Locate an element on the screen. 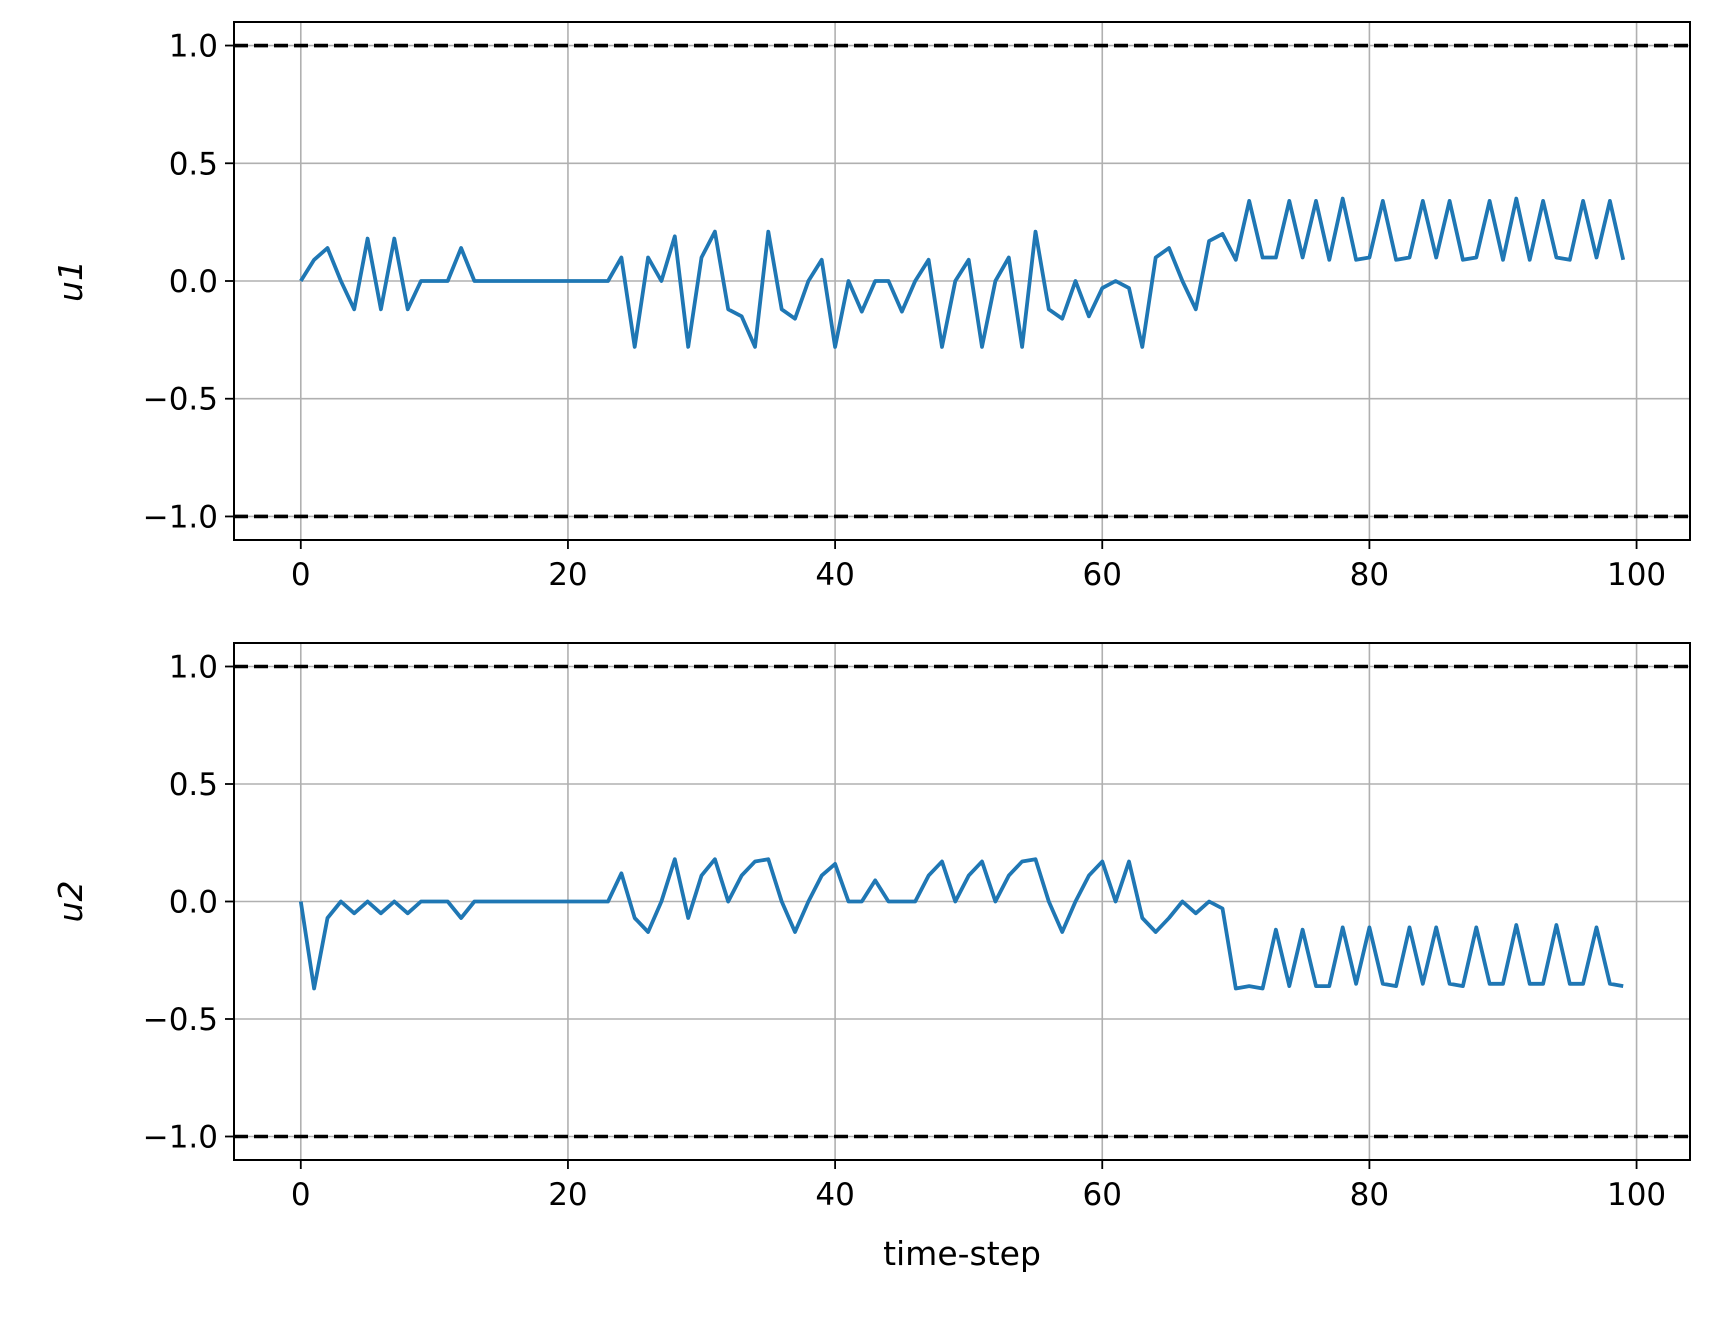 This screenshot has width=1716, height=1317. y-axis-label: u2 is located at coordinates (70, 902).